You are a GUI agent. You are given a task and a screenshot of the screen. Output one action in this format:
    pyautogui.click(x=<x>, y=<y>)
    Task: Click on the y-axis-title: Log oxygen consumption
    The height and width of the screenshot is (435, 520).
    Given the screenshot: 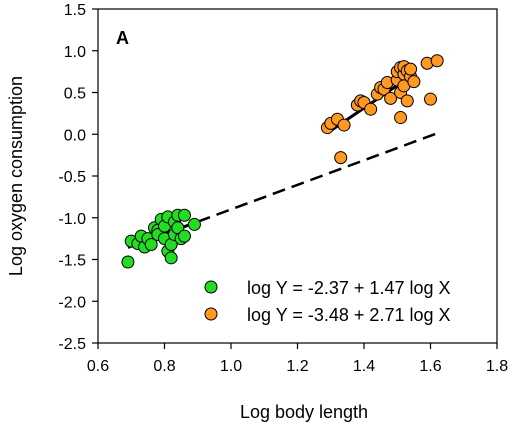 What is the action you would take?
    pyautogui.click(x=16, y=176)
    